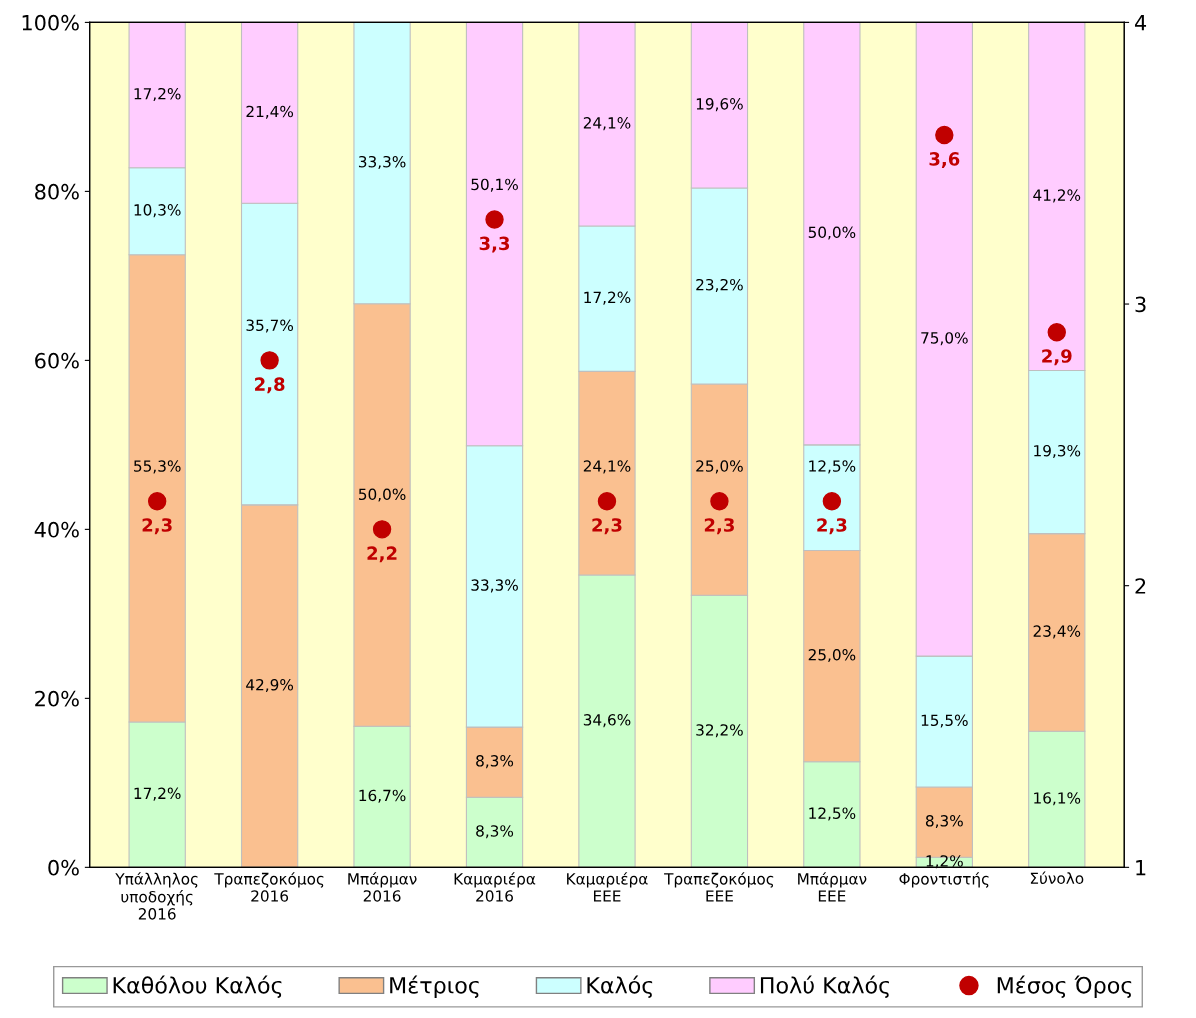  I want to click on data-label: 41,2%, so click(1057, 196).